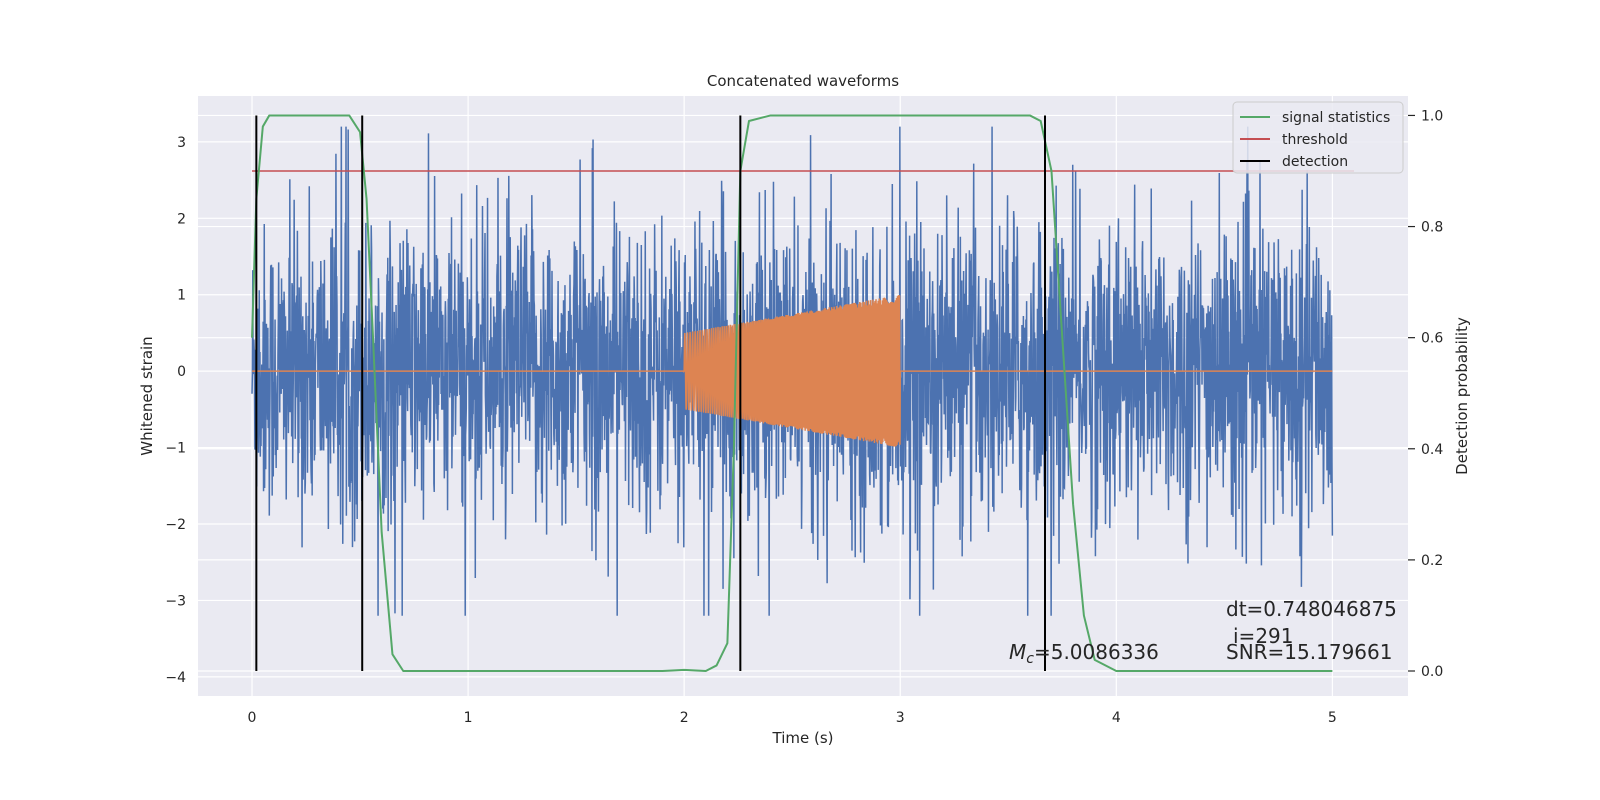 The height and width of the screenshot is (800, 1600). I want to click on legend-box, so click(1318, 137).